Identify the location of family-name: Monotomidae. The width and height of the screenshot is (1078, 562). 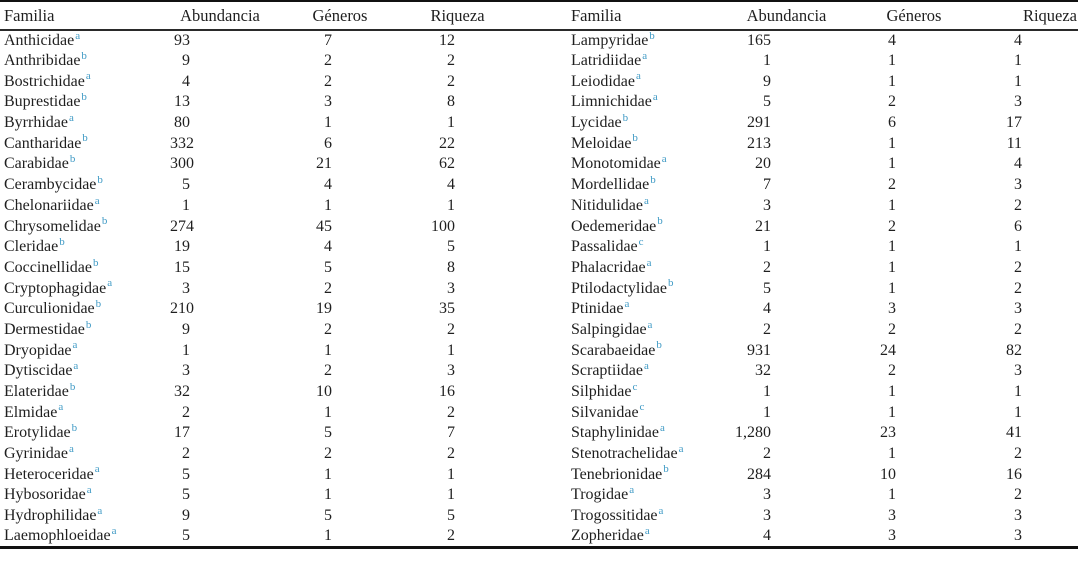
(616, 164).